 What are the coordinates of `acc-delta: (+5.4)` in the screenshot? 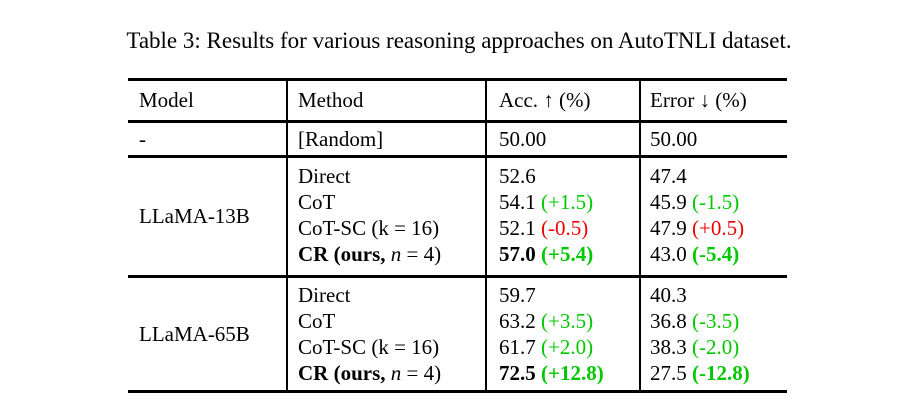 It's located at (567, 254).